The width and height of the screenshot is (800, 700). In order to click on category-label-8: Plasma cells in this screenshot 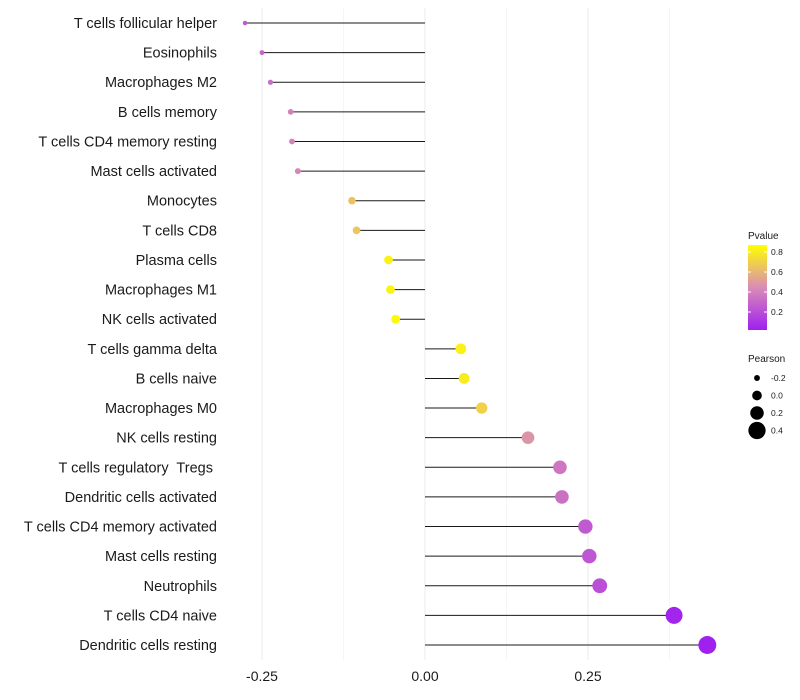, I will do `click(176, 261)`.